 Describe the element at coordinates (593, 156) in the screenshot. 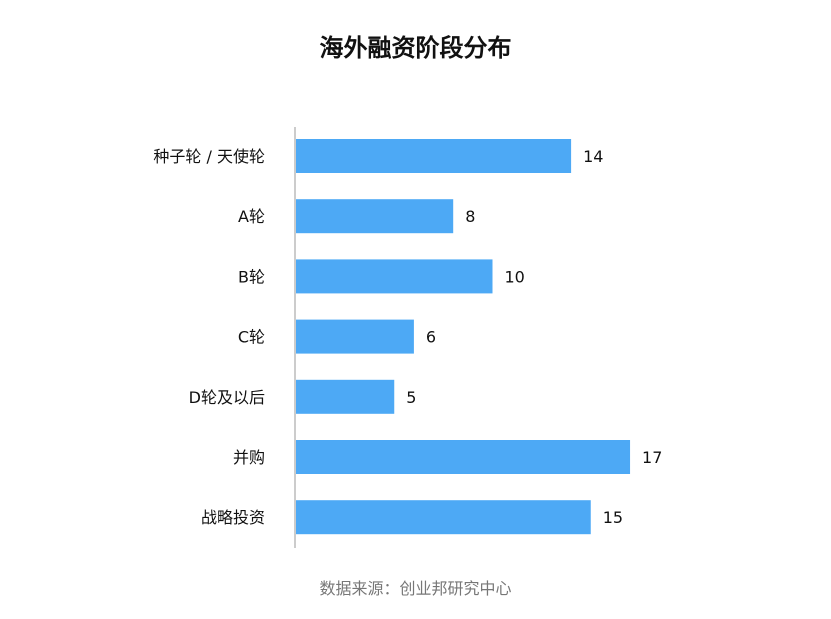

I see `value-label: 14` at that location.